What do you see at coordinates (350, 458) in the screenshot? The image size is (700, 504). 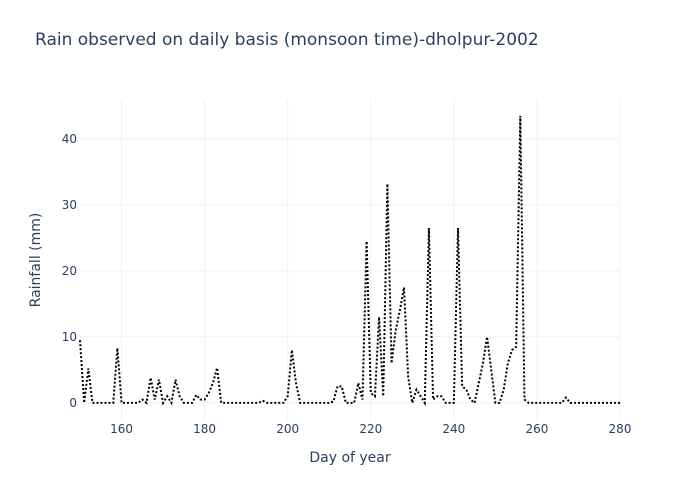 I see `x-axis-title: Day of year` at bounding box center [350, 458].